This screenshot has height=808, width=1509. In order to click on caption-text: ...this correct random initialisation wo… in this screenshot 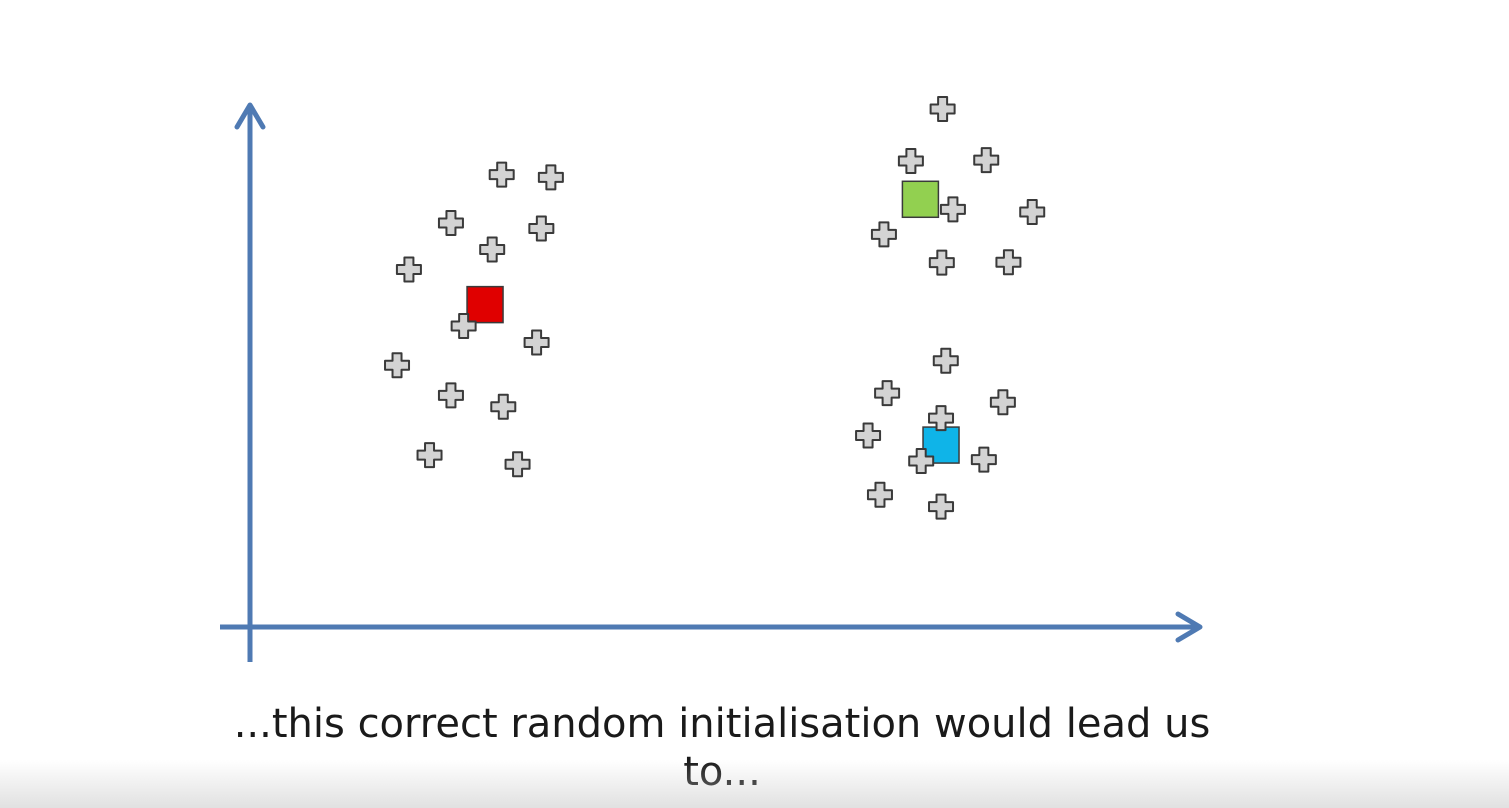, I will do `click(722, 748)`.